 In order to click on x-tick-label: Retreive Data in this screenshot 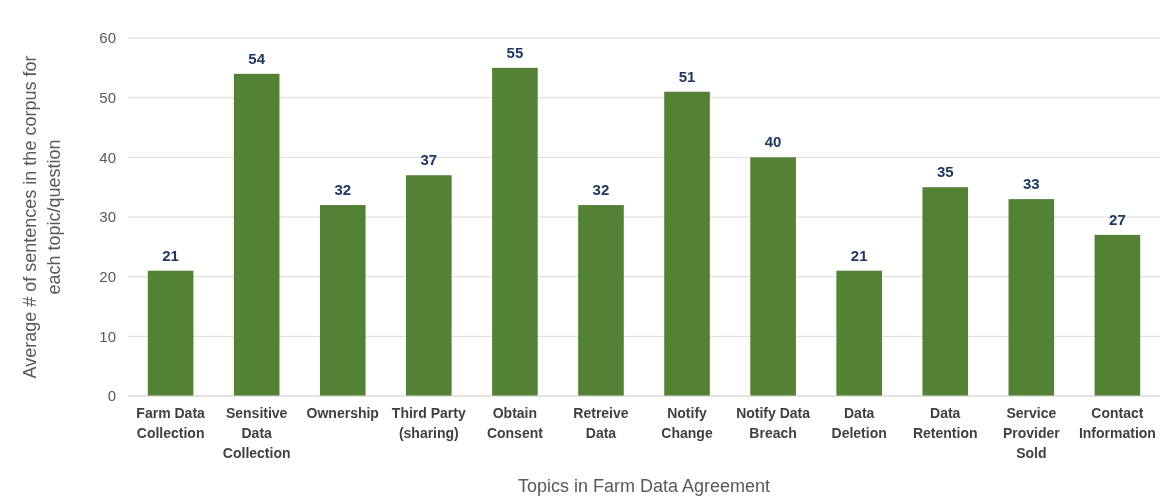, I will do `click(601, 423)`.